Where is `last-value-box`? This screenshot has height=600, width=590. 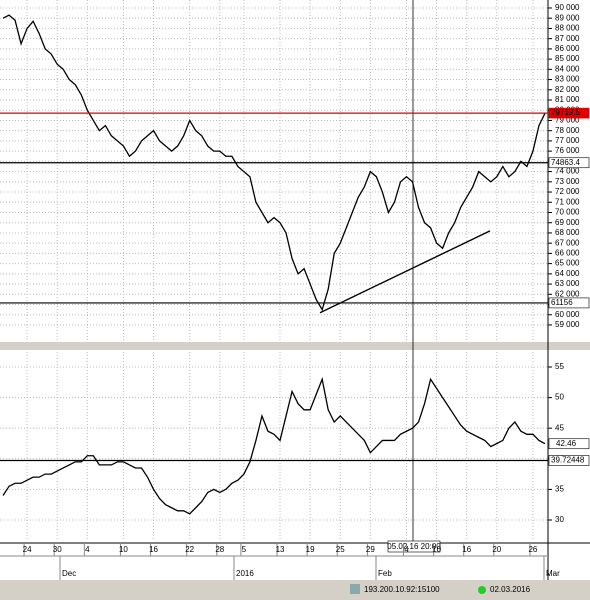 last-value-box is located at coordinates (569, 444).